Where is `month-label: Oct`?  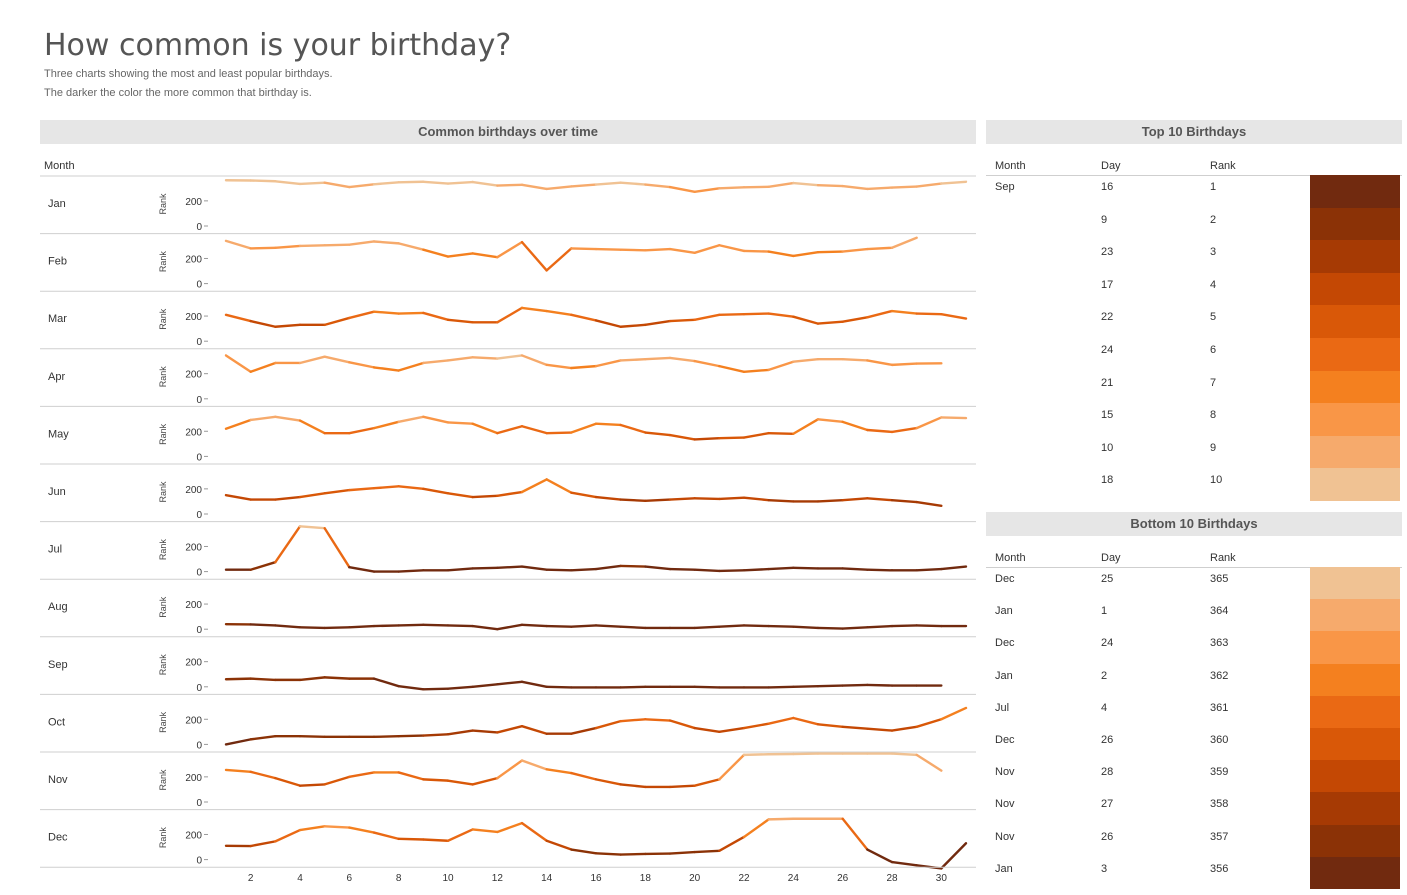 month-label: Oct is located at coordinates (56, 722).